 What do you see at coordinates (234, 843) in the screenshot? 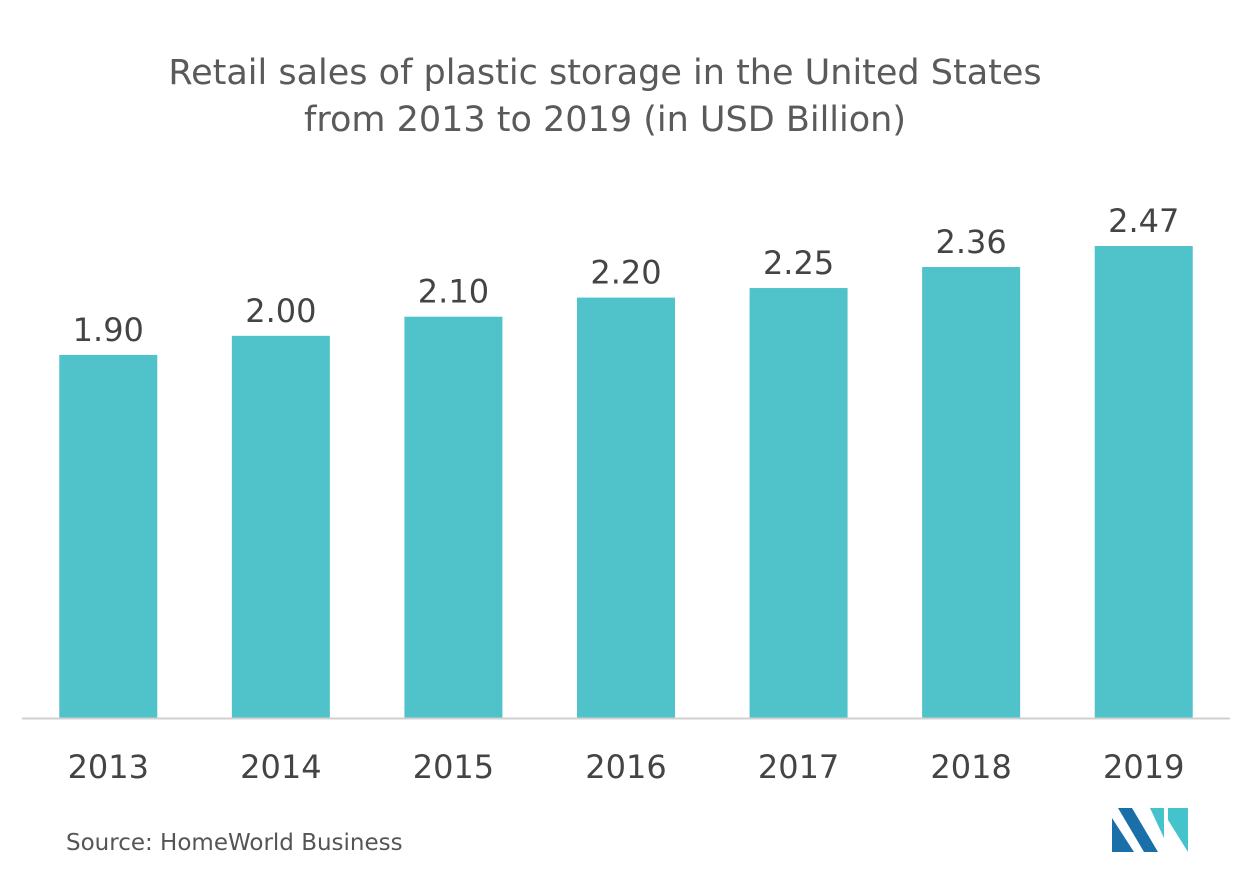
I see `source-note: Source: HomeWorld Business` at bounding box center [234, 843].